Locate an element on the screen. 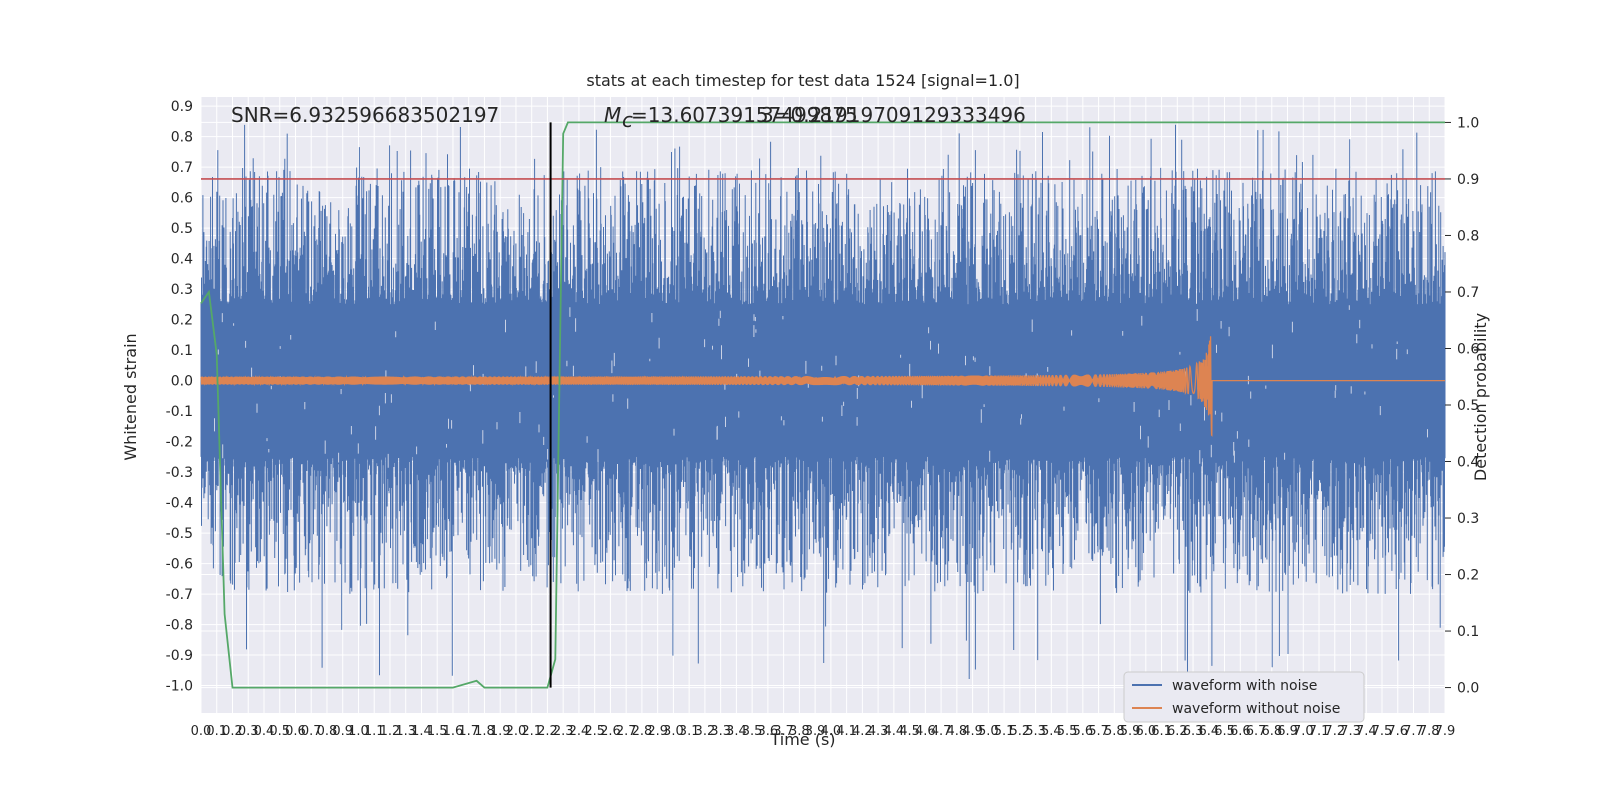 This screenshot has height=800, width=1600. x-tick-9: 0.9 is located at coordinates (342, 731).